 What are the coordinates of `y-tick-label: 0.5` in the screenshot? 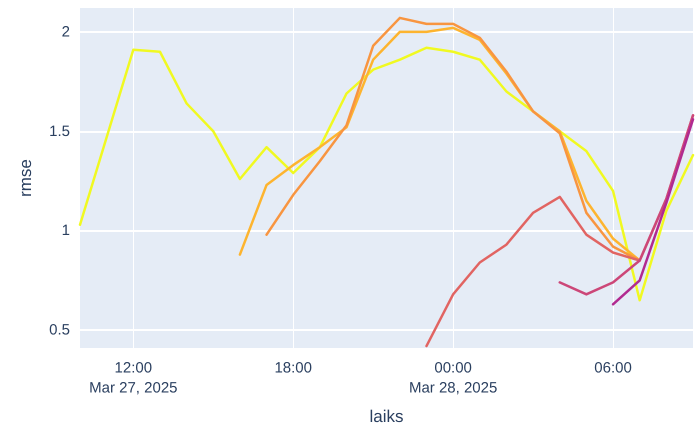 It's located at (59, 330).